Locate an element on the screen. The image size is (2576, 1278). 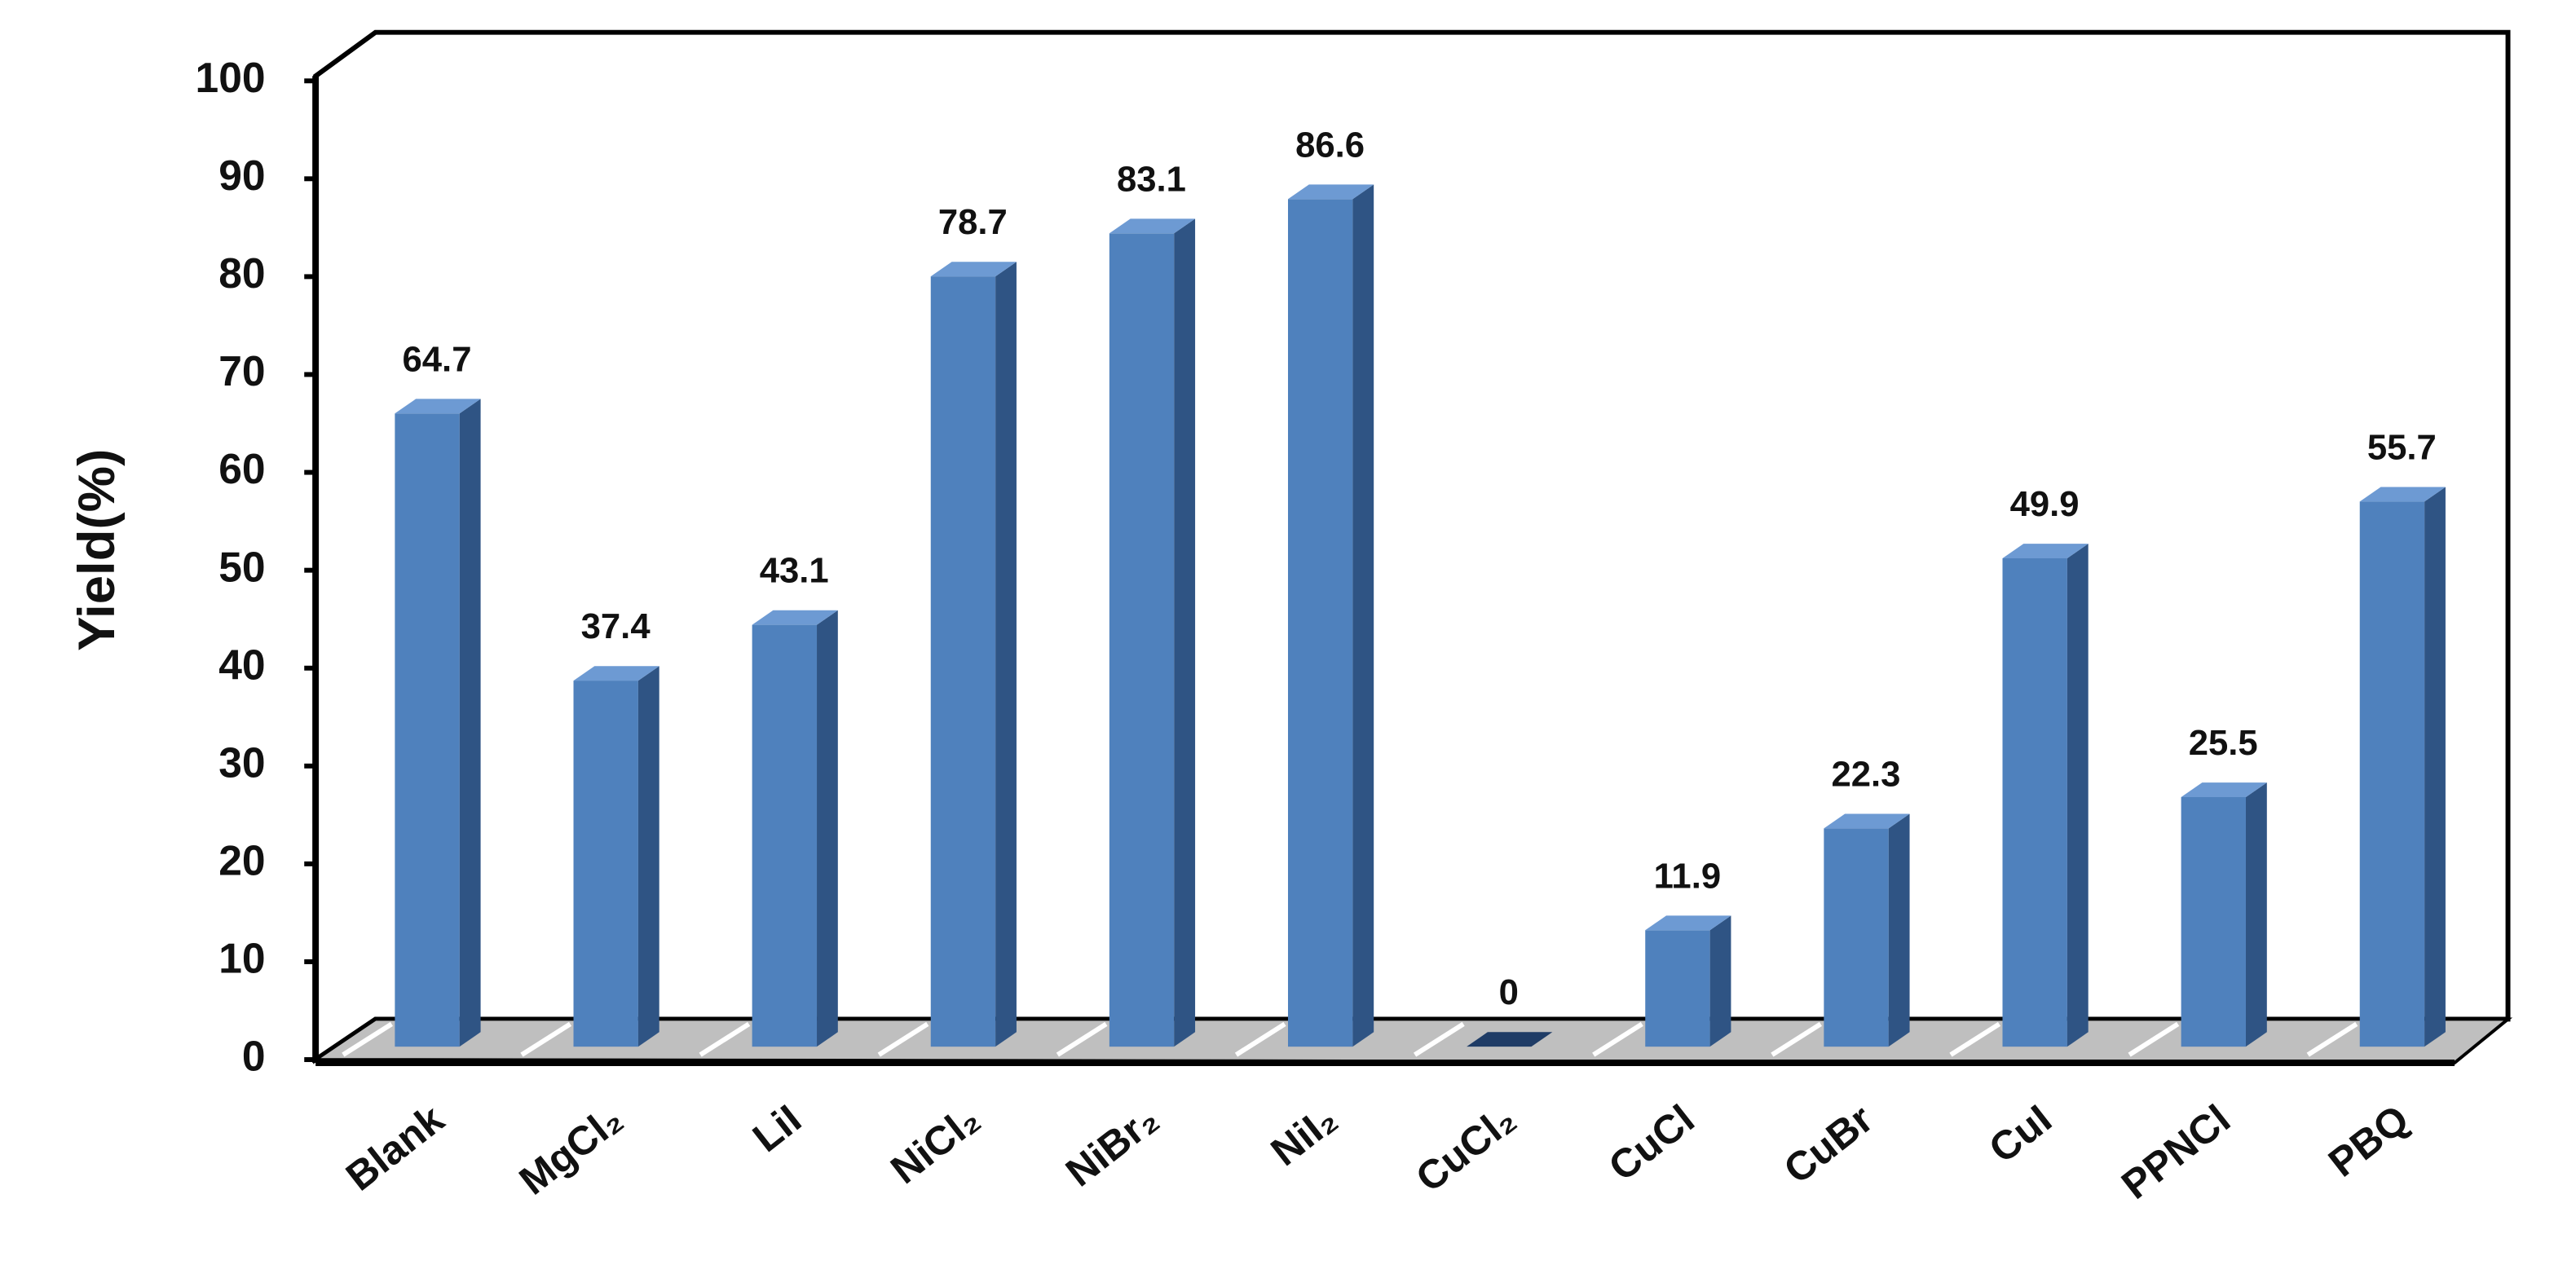
y-tick-label: 90 is located at coordinates (241, 175).